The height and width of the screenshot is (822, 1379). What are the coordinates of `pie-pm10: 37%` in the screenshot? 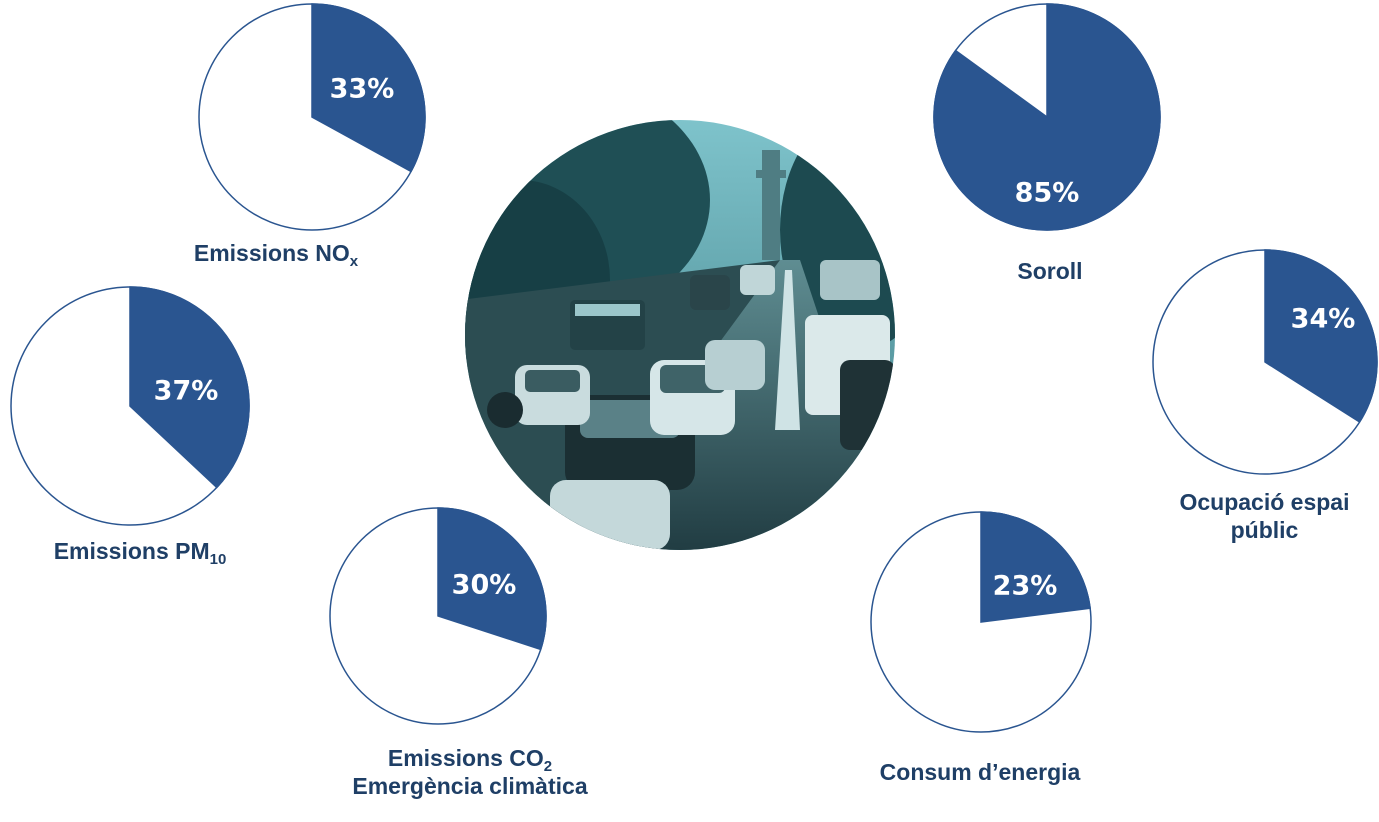 It's located at (130, 406).